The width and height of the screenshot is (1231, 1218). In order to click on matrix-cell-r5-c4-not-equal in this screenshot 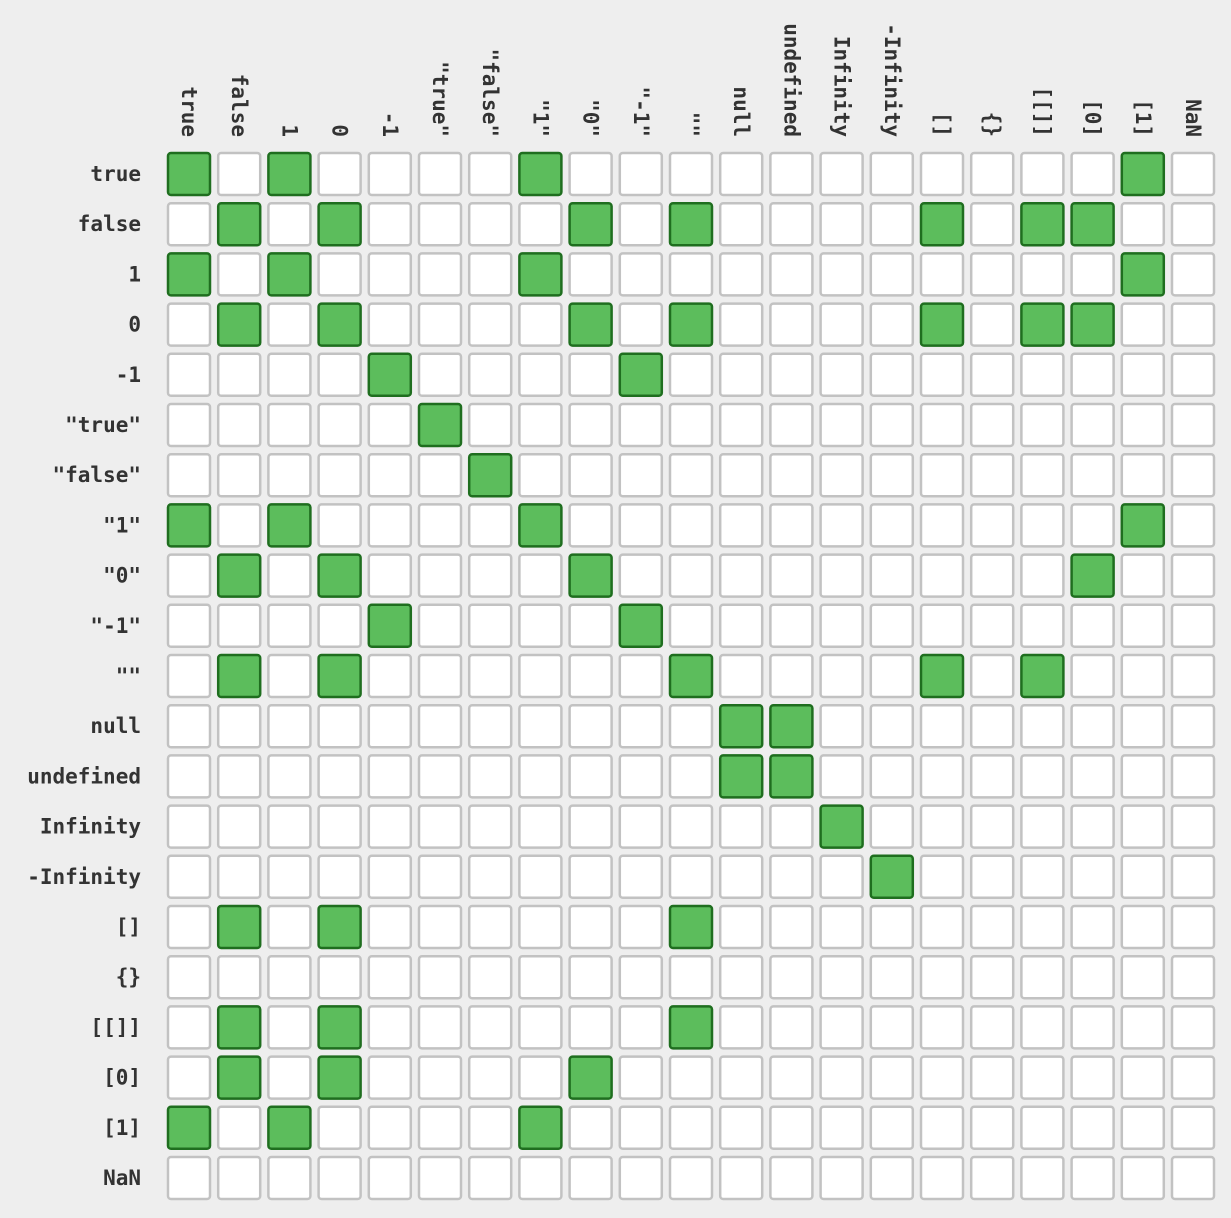, I will do `click(390, 425)`.